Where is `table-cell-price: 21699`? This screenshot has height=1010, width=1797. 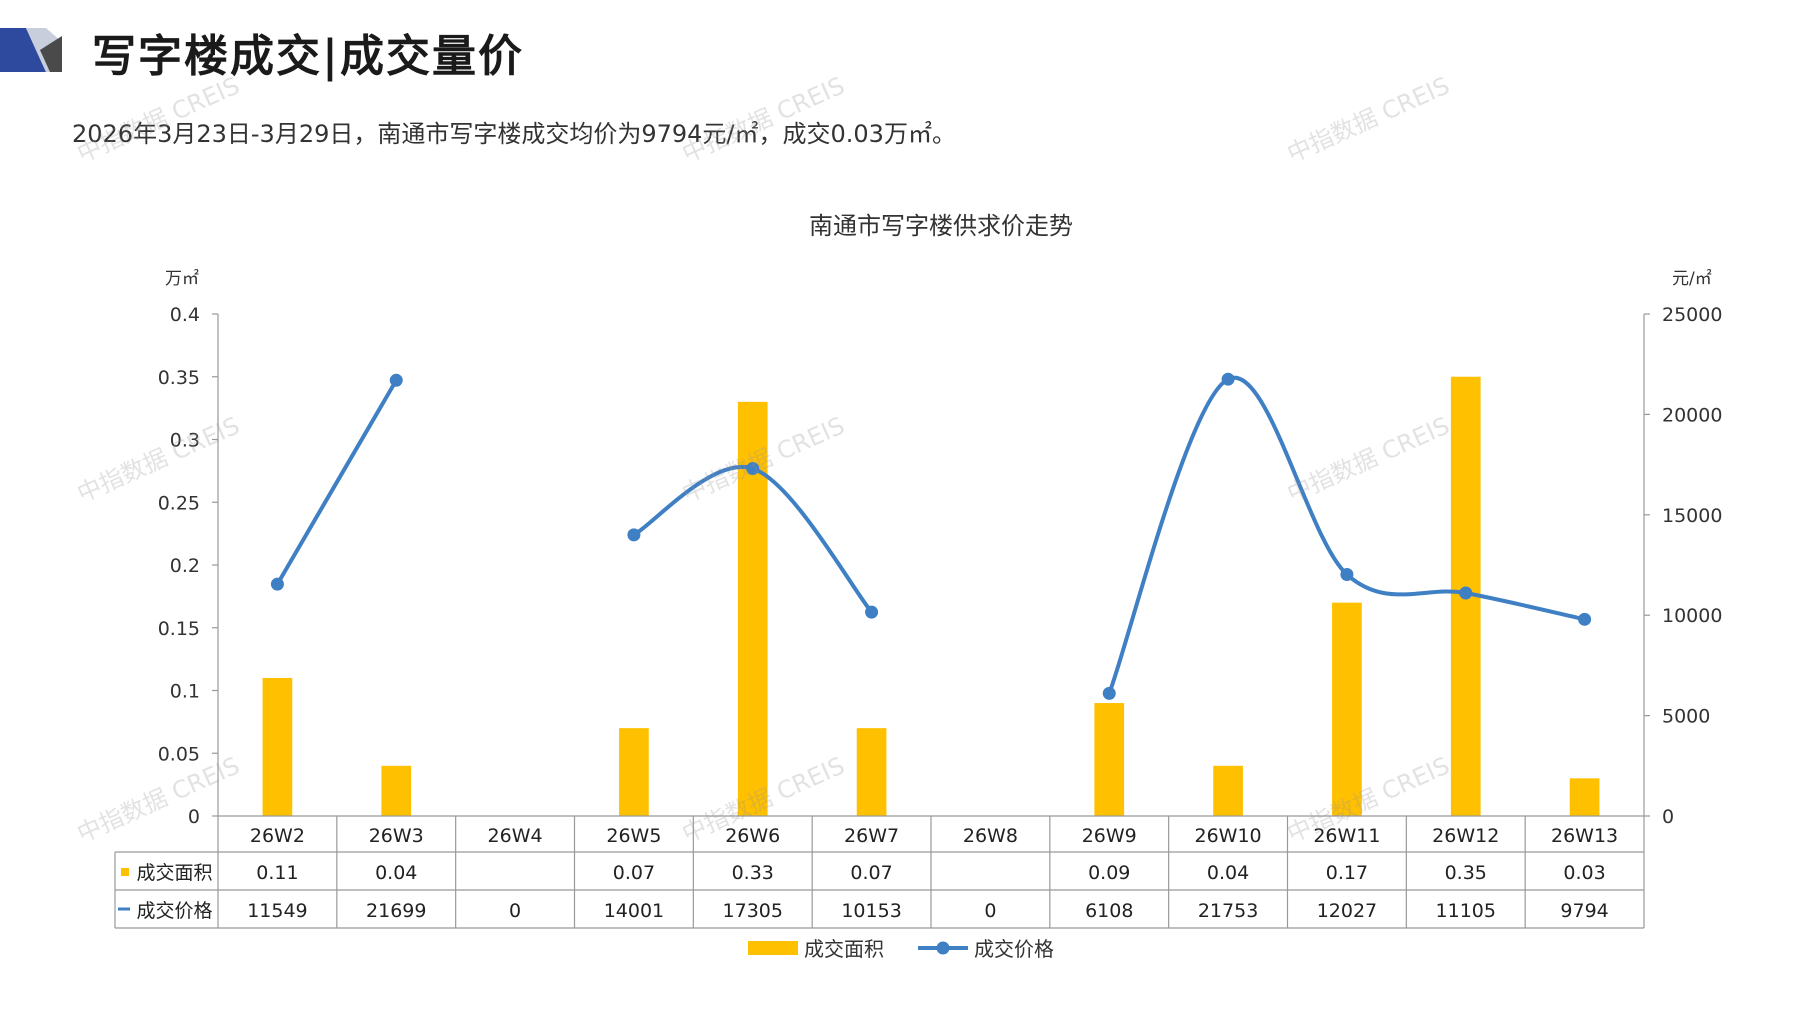 table-cell-price: 21699 is located at coordinates (396, 911).